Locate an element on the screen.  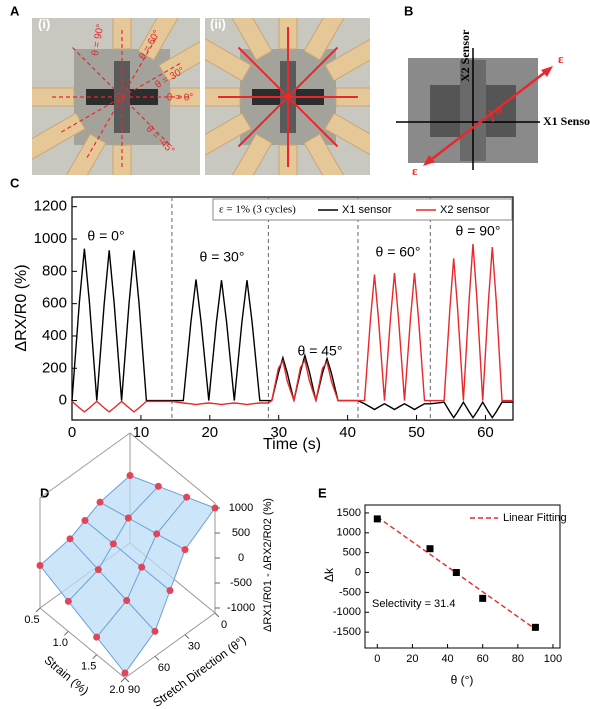
legend-box is located at coordinates (362, 209).